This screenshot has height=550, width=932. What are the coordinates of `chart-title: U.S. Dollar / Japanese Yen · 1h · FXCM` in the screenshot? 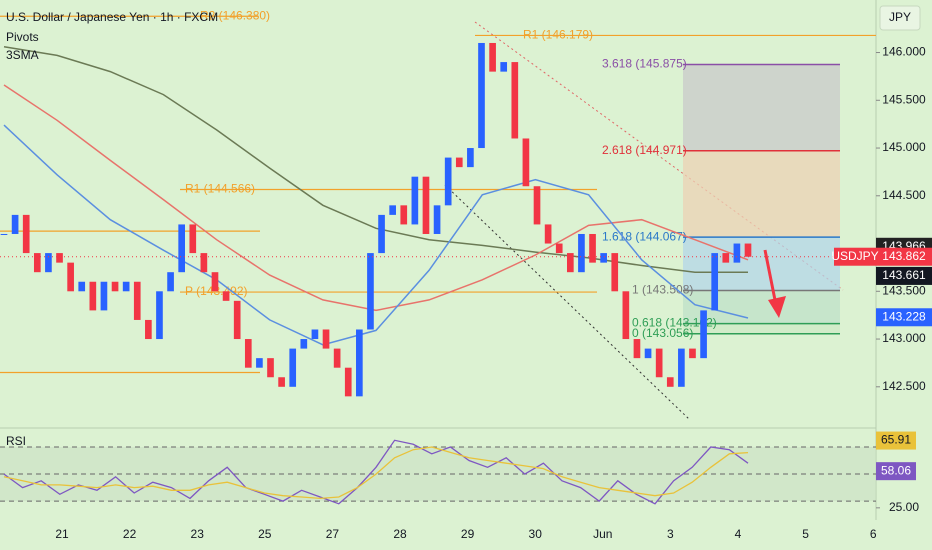 It's located at (112, 17).